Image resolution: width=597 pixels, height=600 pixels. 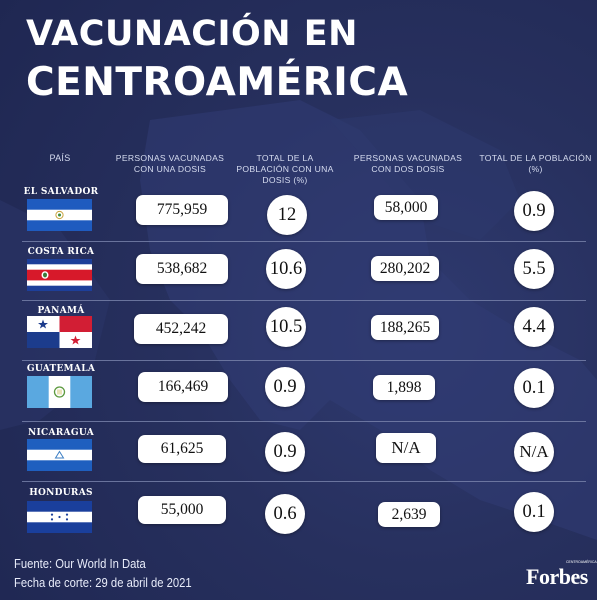 I want to click on title-line-1: VACUNACIÓN EN, so click(x=192, y=34).